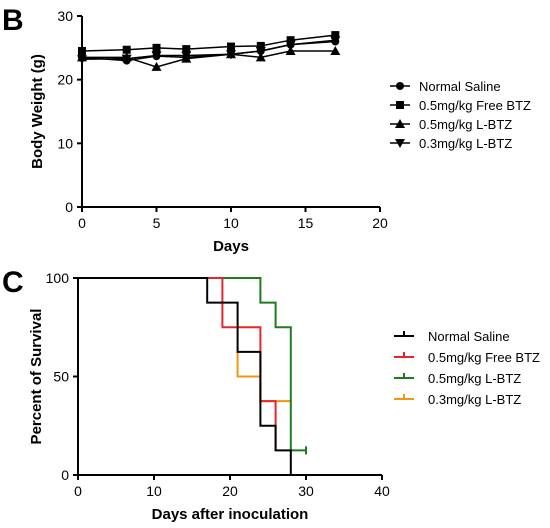  I want to click on y-tick-label: 10, so click(65, 143).